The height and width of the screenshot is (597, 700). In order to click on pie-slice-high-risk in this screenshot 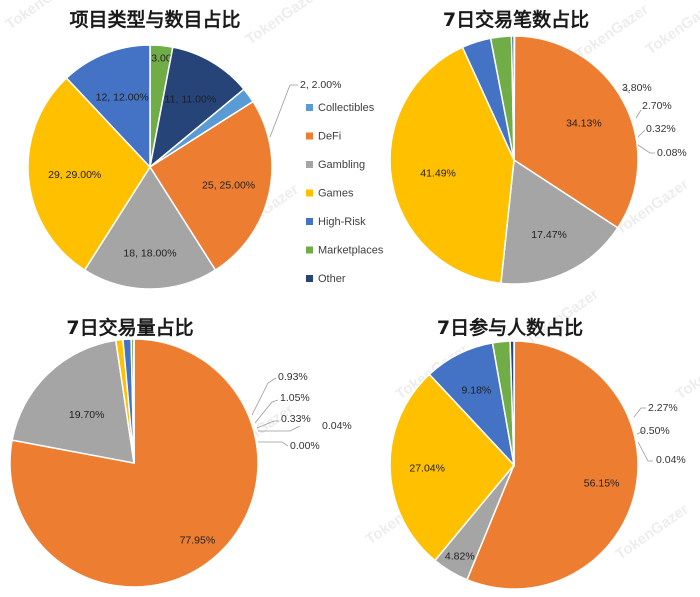, I will do `click(108, 106)`.